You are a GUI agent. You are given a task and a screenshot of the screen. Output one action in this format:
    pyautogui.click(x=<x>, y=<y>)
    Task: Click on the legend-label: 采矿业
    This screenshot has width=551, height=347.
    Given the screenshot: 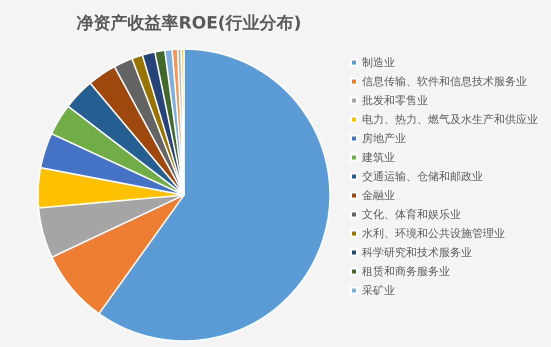 What is the action you would take?
    pyautogui.click(x=378, y=290)
    